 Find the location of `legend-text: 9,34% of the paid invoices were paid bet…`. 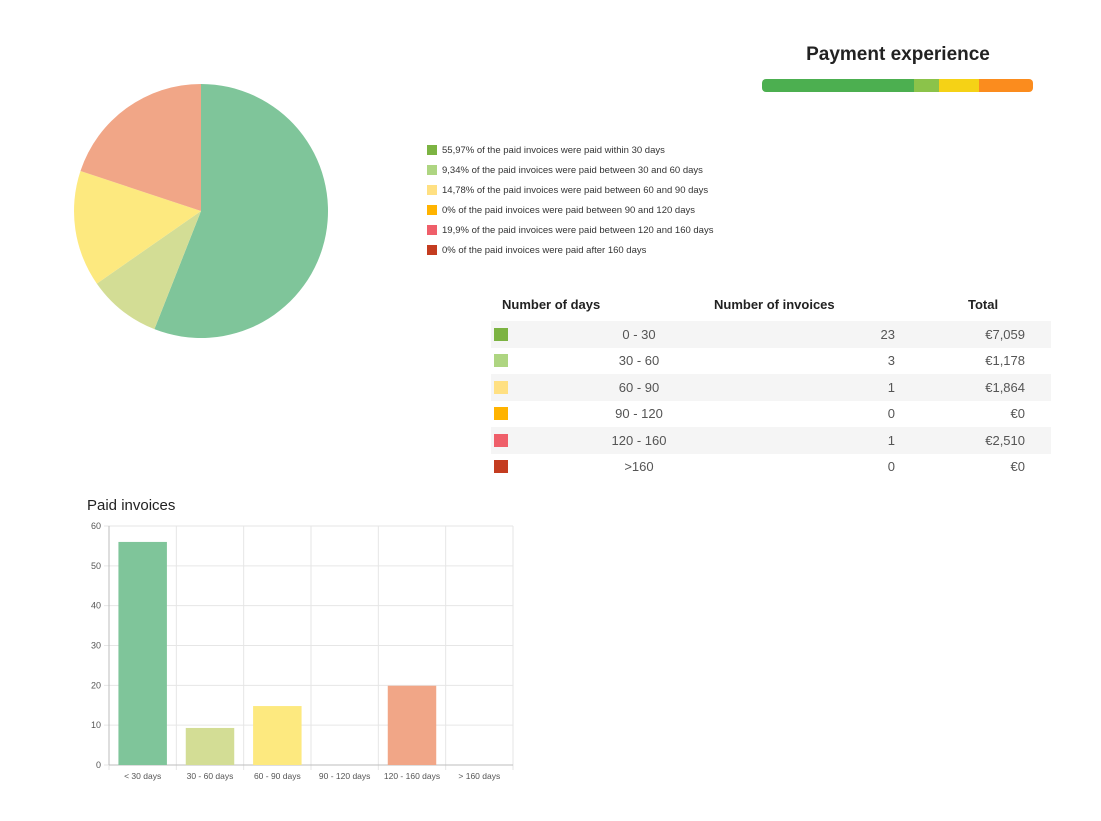

legend-text: 9,34% of the paid invoices were paid bet… is located at coordinates (572, 170).